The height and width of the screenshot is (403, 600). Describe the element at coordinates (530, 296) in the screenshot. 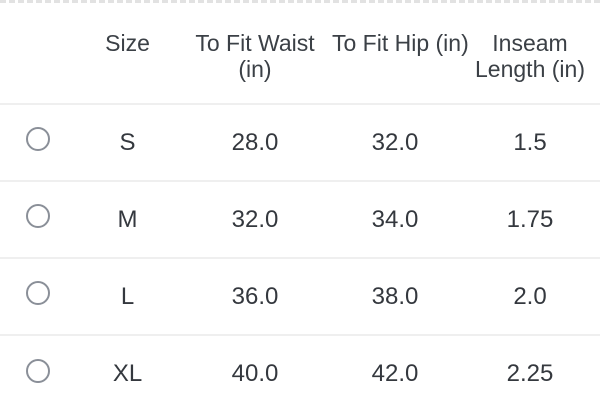

I see `inseam-cell: 2.0` at that location.